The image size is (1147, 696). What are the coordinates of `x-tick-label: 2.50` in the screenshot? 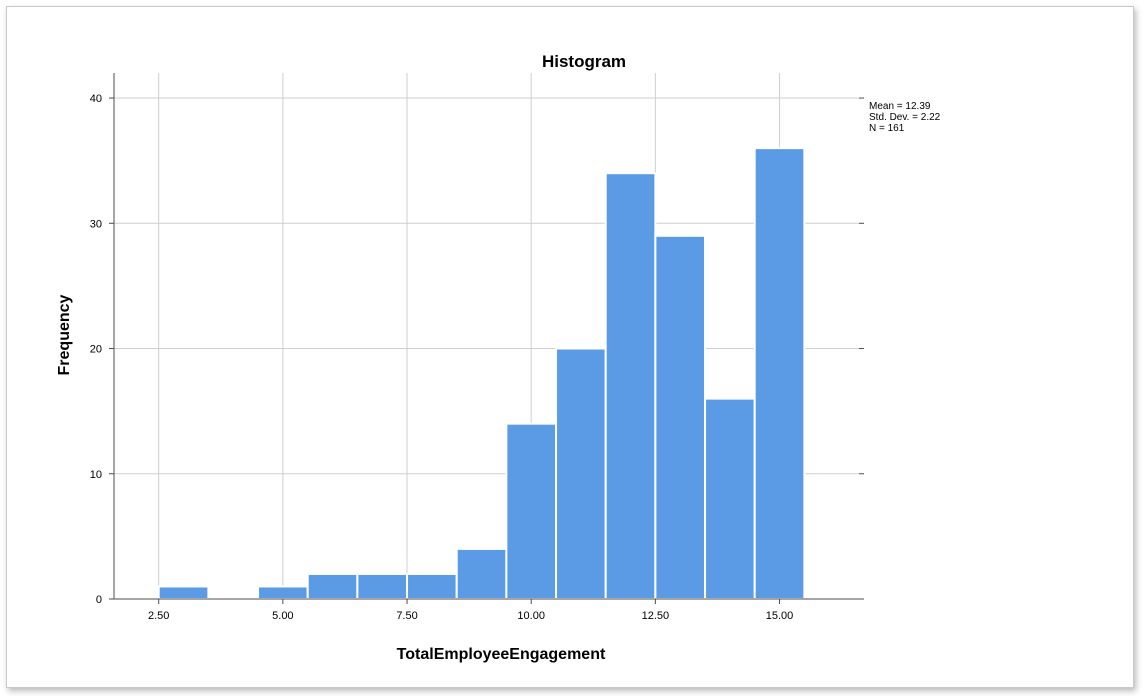 It's located at (158, 616).